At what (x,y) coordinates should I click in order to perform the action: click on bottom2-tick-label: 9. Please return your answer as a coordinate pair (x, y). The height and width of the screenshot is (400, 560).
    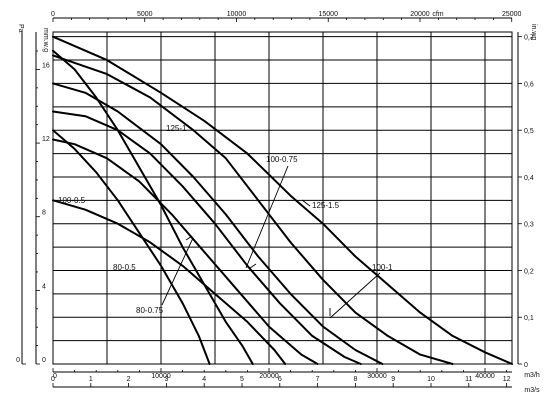
    Looking at the image, I should click on (393, 379).